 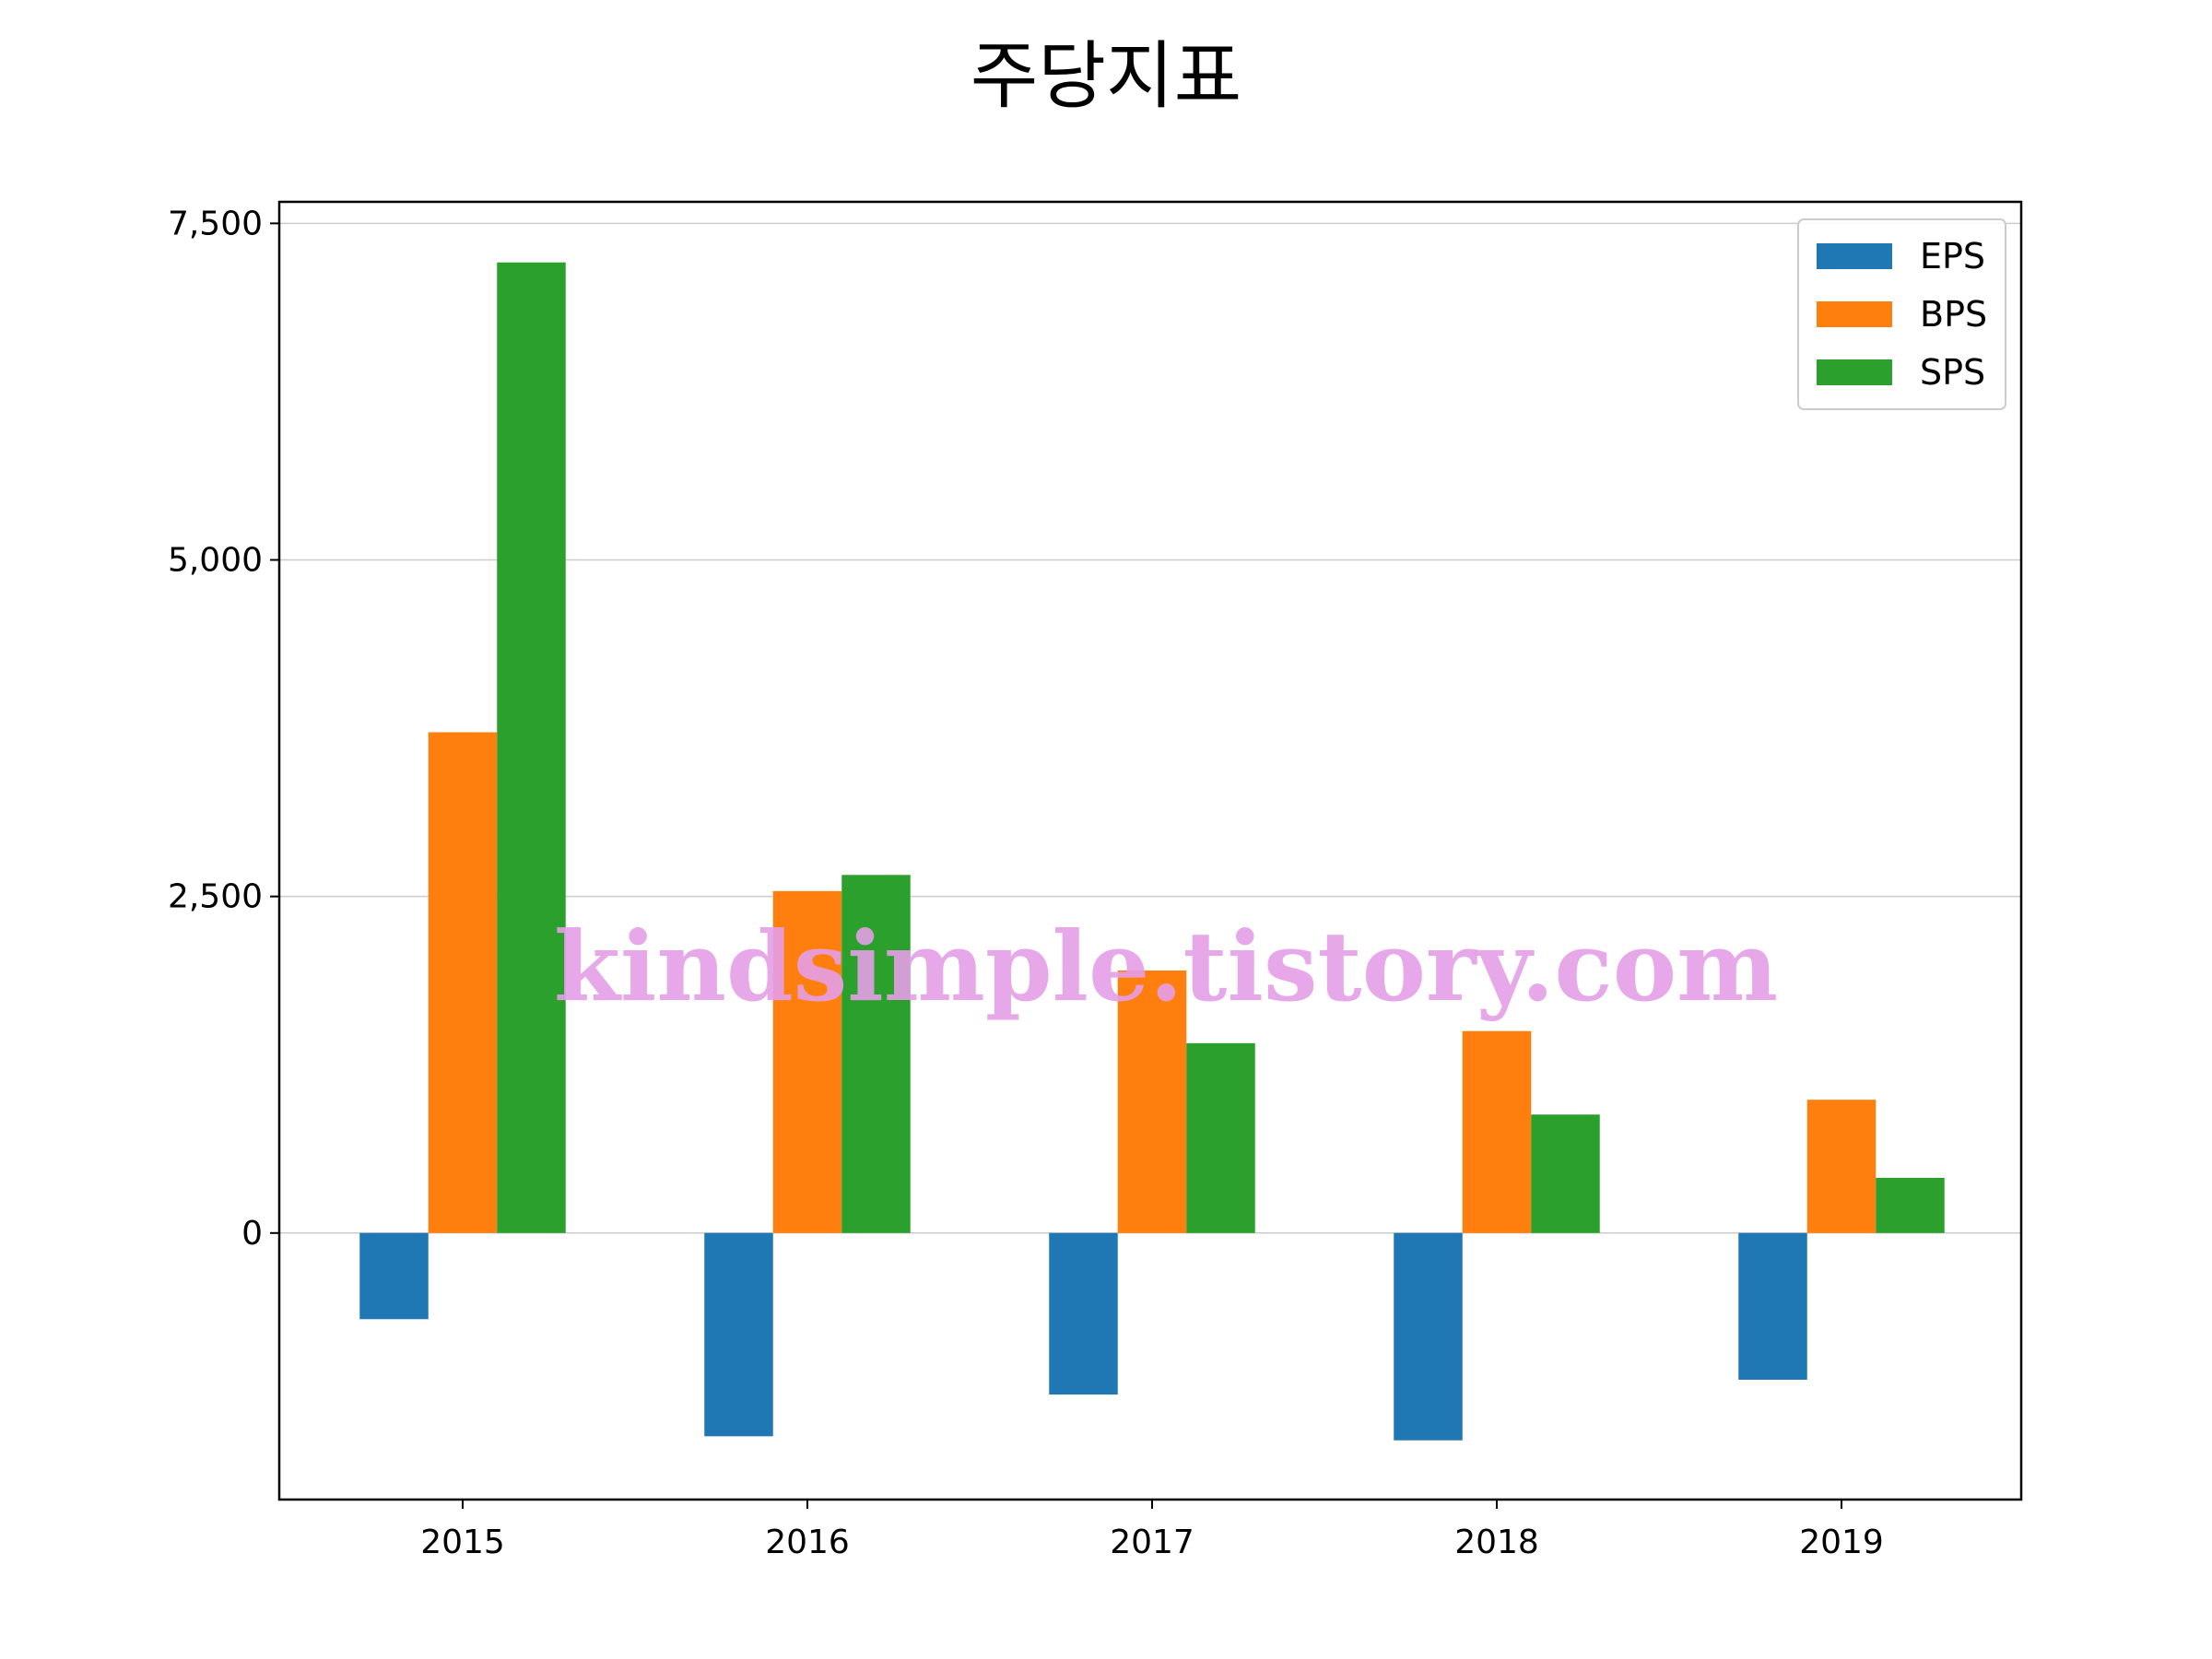 What do you see at coordinates (223, 729) in the screenshot?
I see `y-axis: 0 2,500 5,000 7,500` at bounding box center [223, 729].